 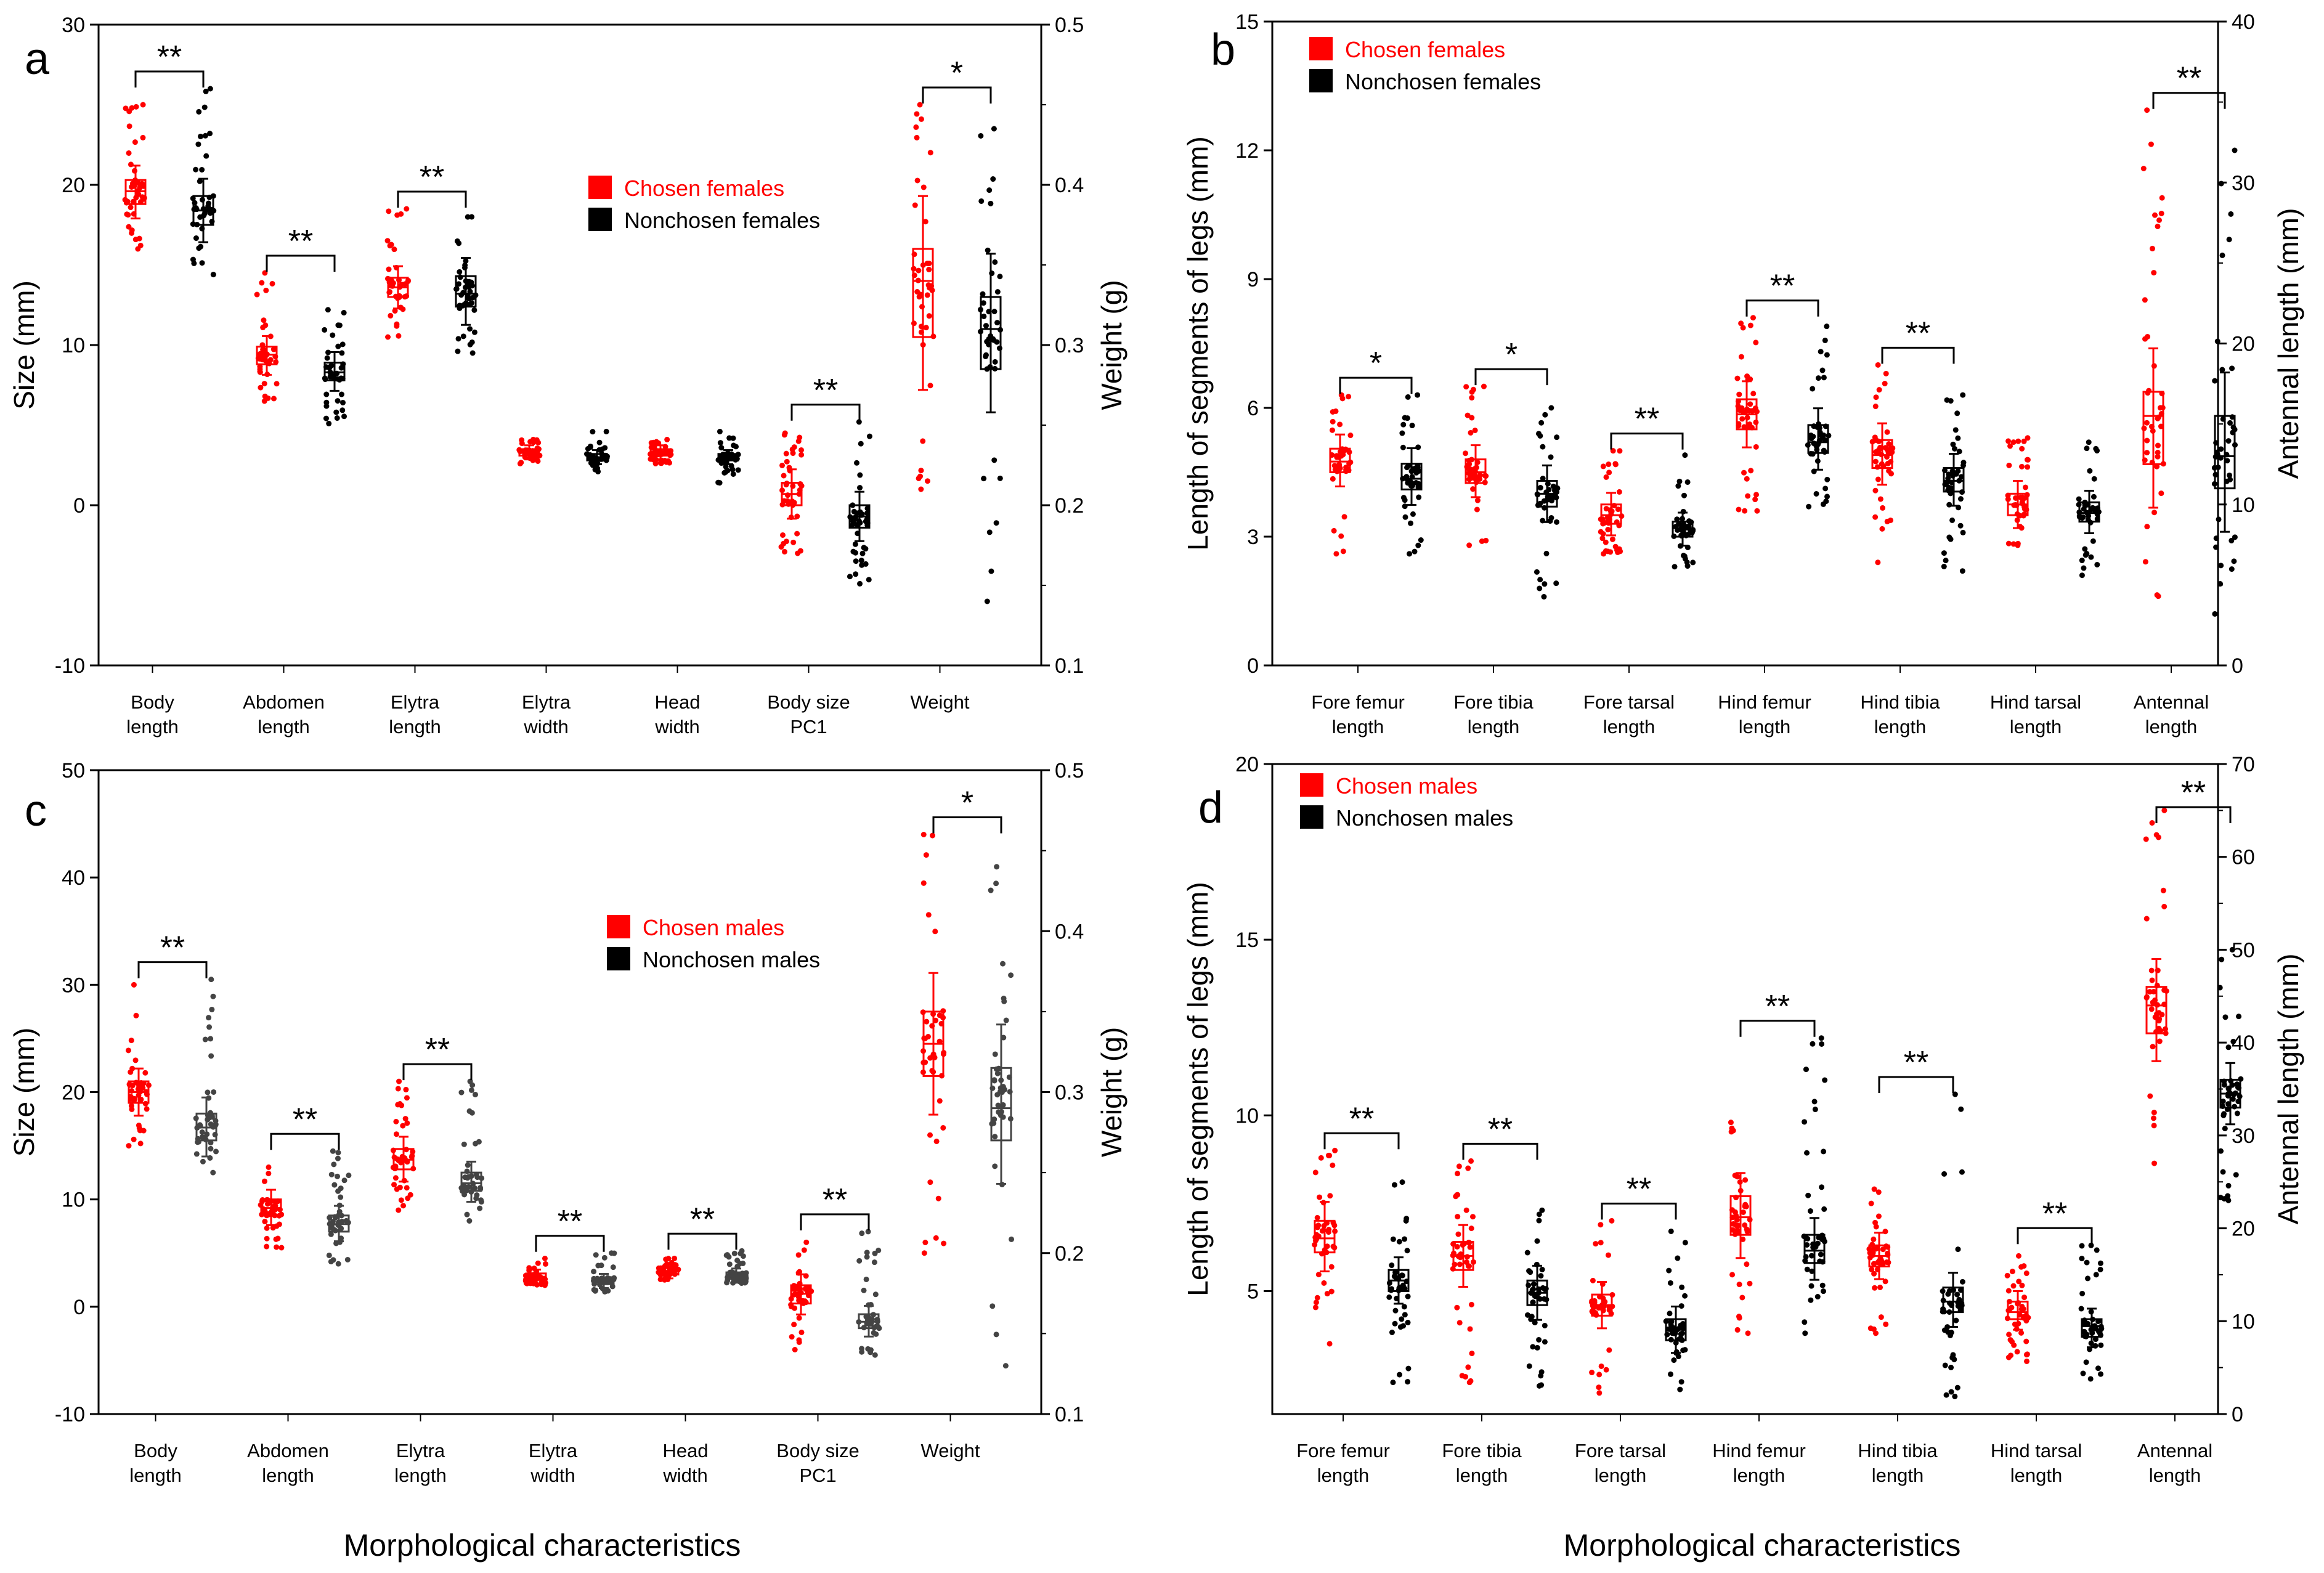 I want to click on y2-tick-label: 10, so click(x=2244, y=1321).